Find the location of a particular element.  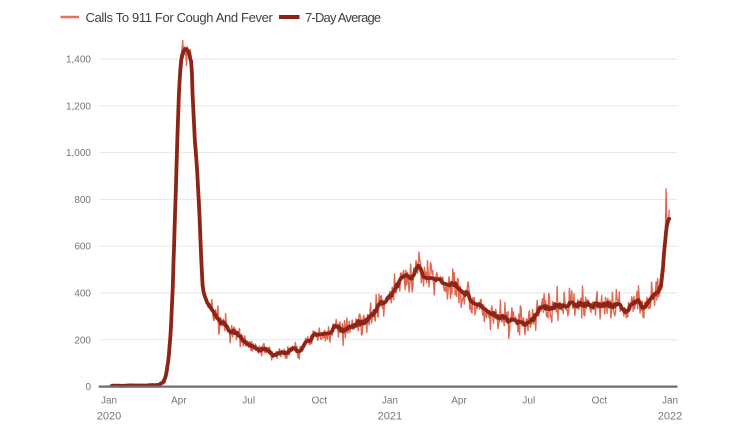

svg-text: 400 is located at coordinates (82, 294).